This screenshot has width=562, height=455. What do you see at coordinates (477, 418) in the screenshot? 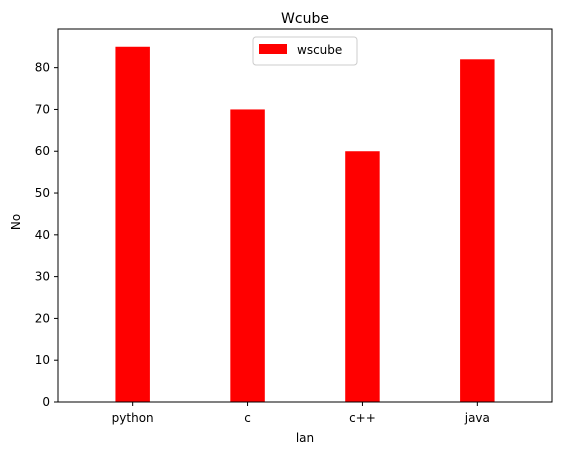
I see `x-tick-label: java` at bounding box center [477, 418].